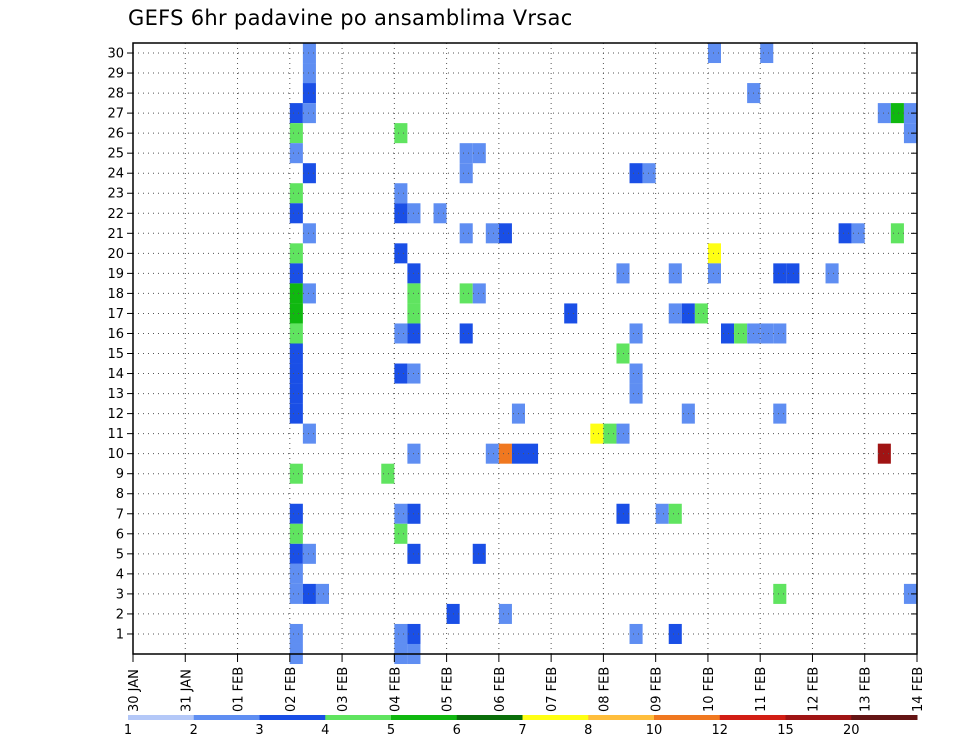 The image size is (960, 742). What do you see at coordinates (115, 294) in the screenshot?
I see `y-tick-label: 18` at bounding box center [115, 294].